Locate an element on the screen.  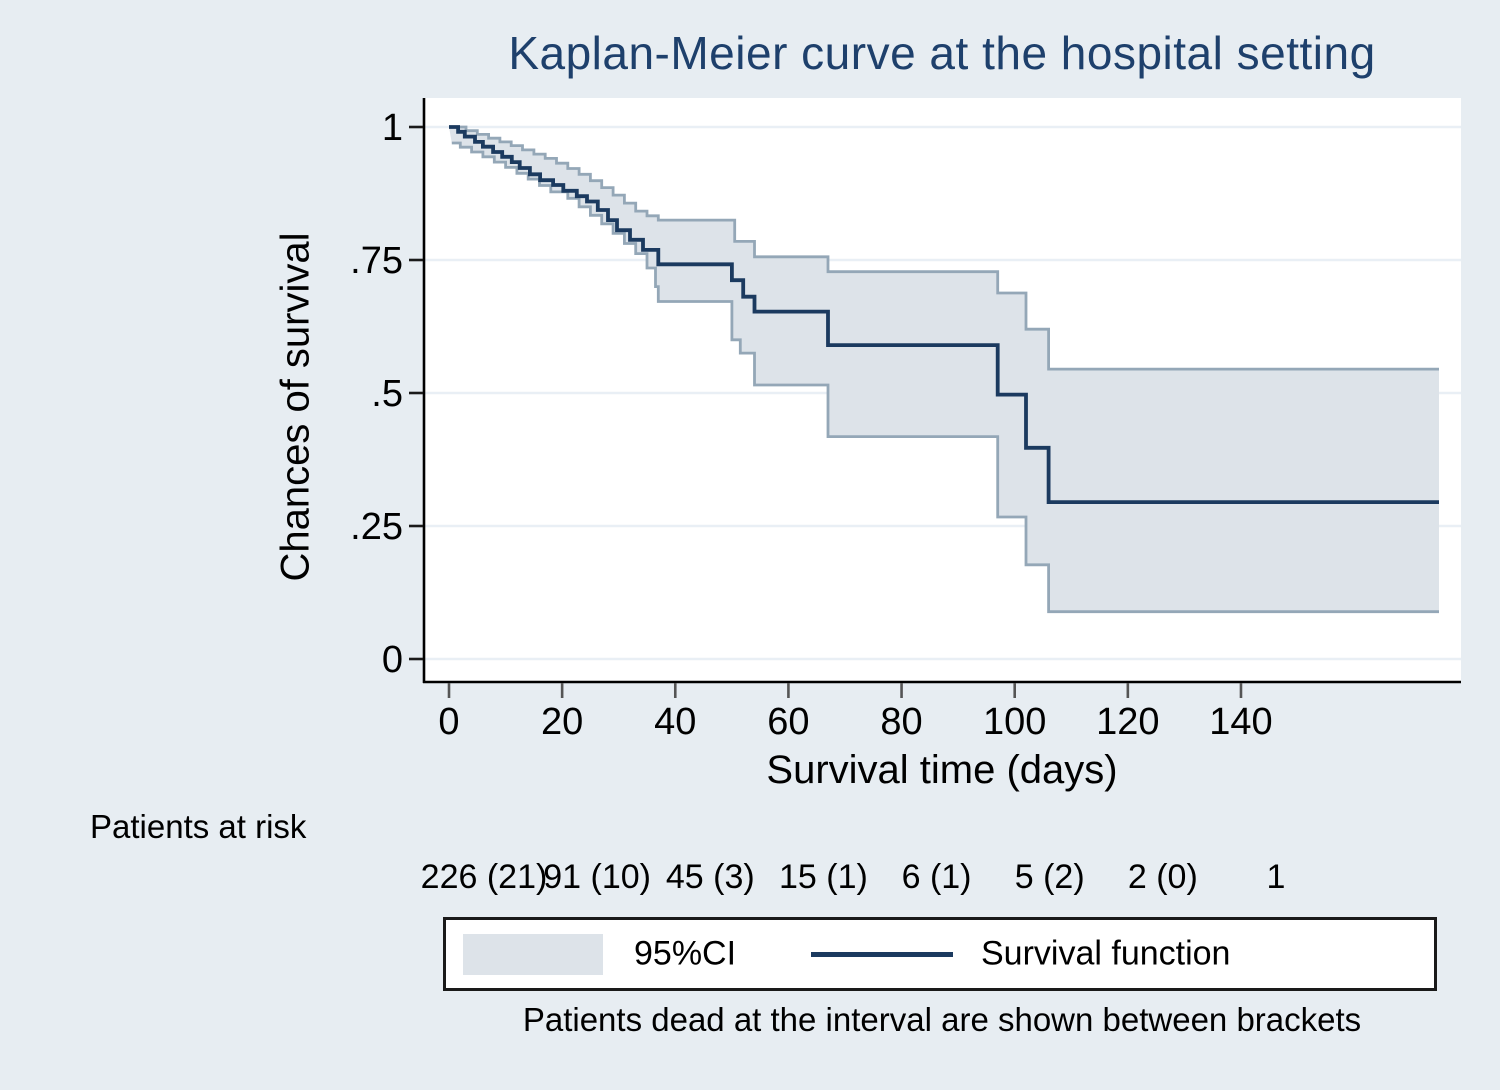
x-axis-title: Survival time (days) is located at coordinates (942, 770).